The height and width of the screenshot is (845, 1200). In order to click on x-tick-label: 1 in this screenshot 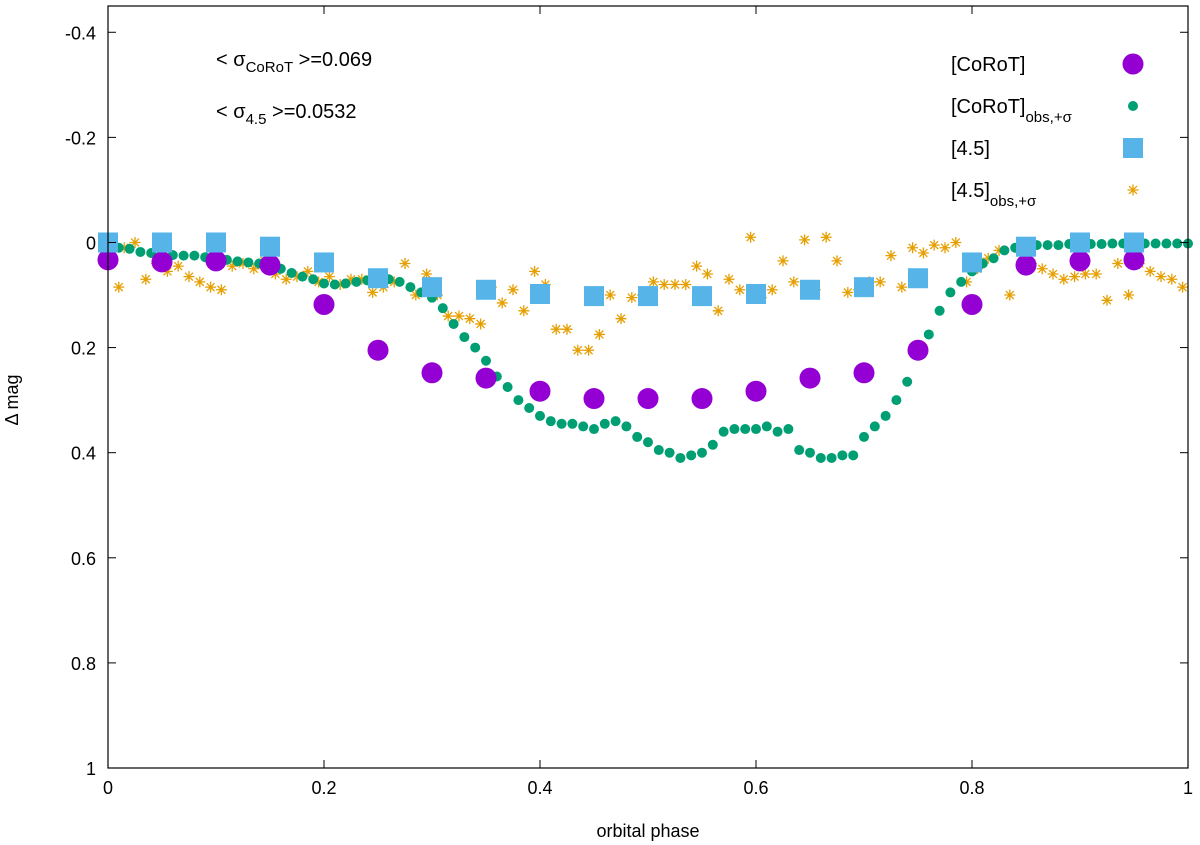, I will do `click(1188, 788)`.